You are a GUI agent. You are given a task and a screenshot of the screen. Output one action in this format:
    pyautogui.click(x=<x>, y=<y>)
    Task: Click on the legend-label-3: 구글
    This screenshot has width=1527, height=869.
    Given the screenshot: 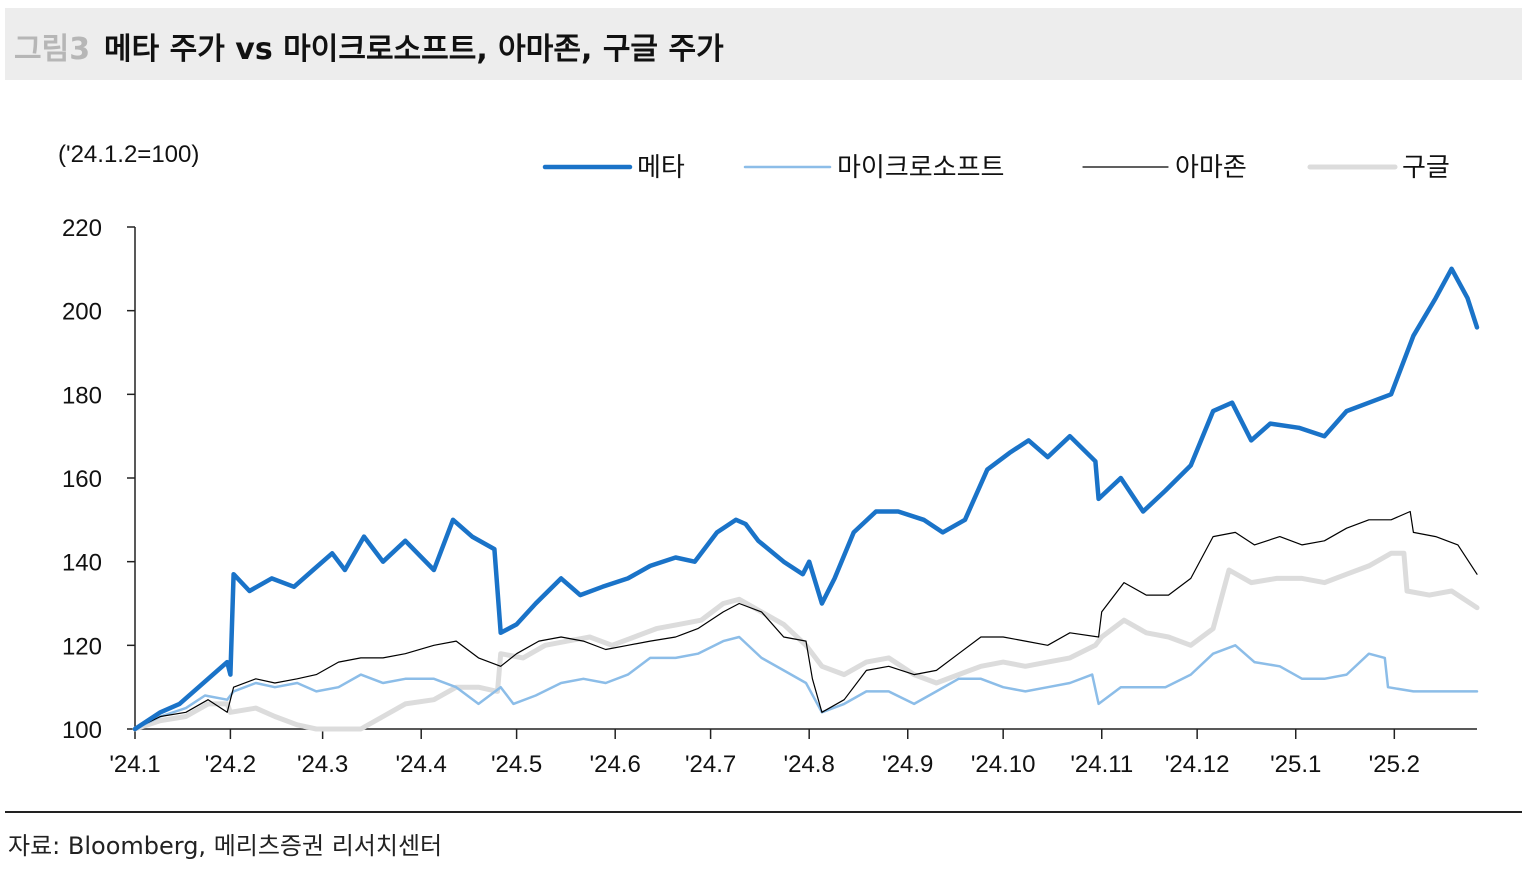 What is the action you would take?
    pyautogui.click(x=1426, y=167)
    